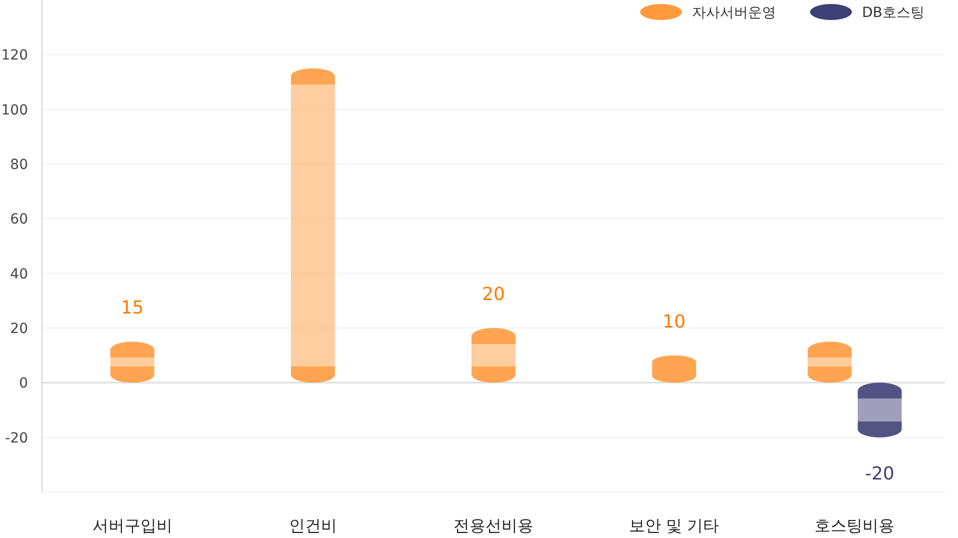  What do you see at coordinates (494, 525) in the screenshot?
I see `x-tick-label: 전용선비용` at bounding box center [494, 525].